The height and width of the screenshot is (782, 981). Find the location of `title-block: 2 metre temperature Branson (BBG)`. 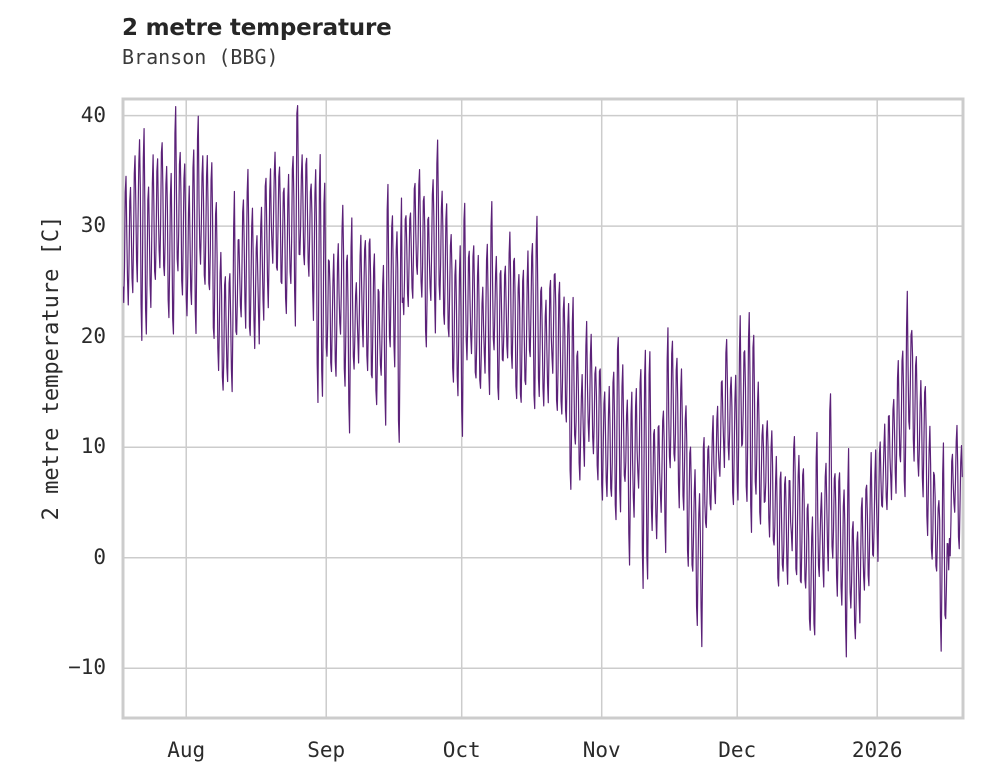

title-block: 2 metre temperature Branson (BBG) is located at coordinates (522, 42).